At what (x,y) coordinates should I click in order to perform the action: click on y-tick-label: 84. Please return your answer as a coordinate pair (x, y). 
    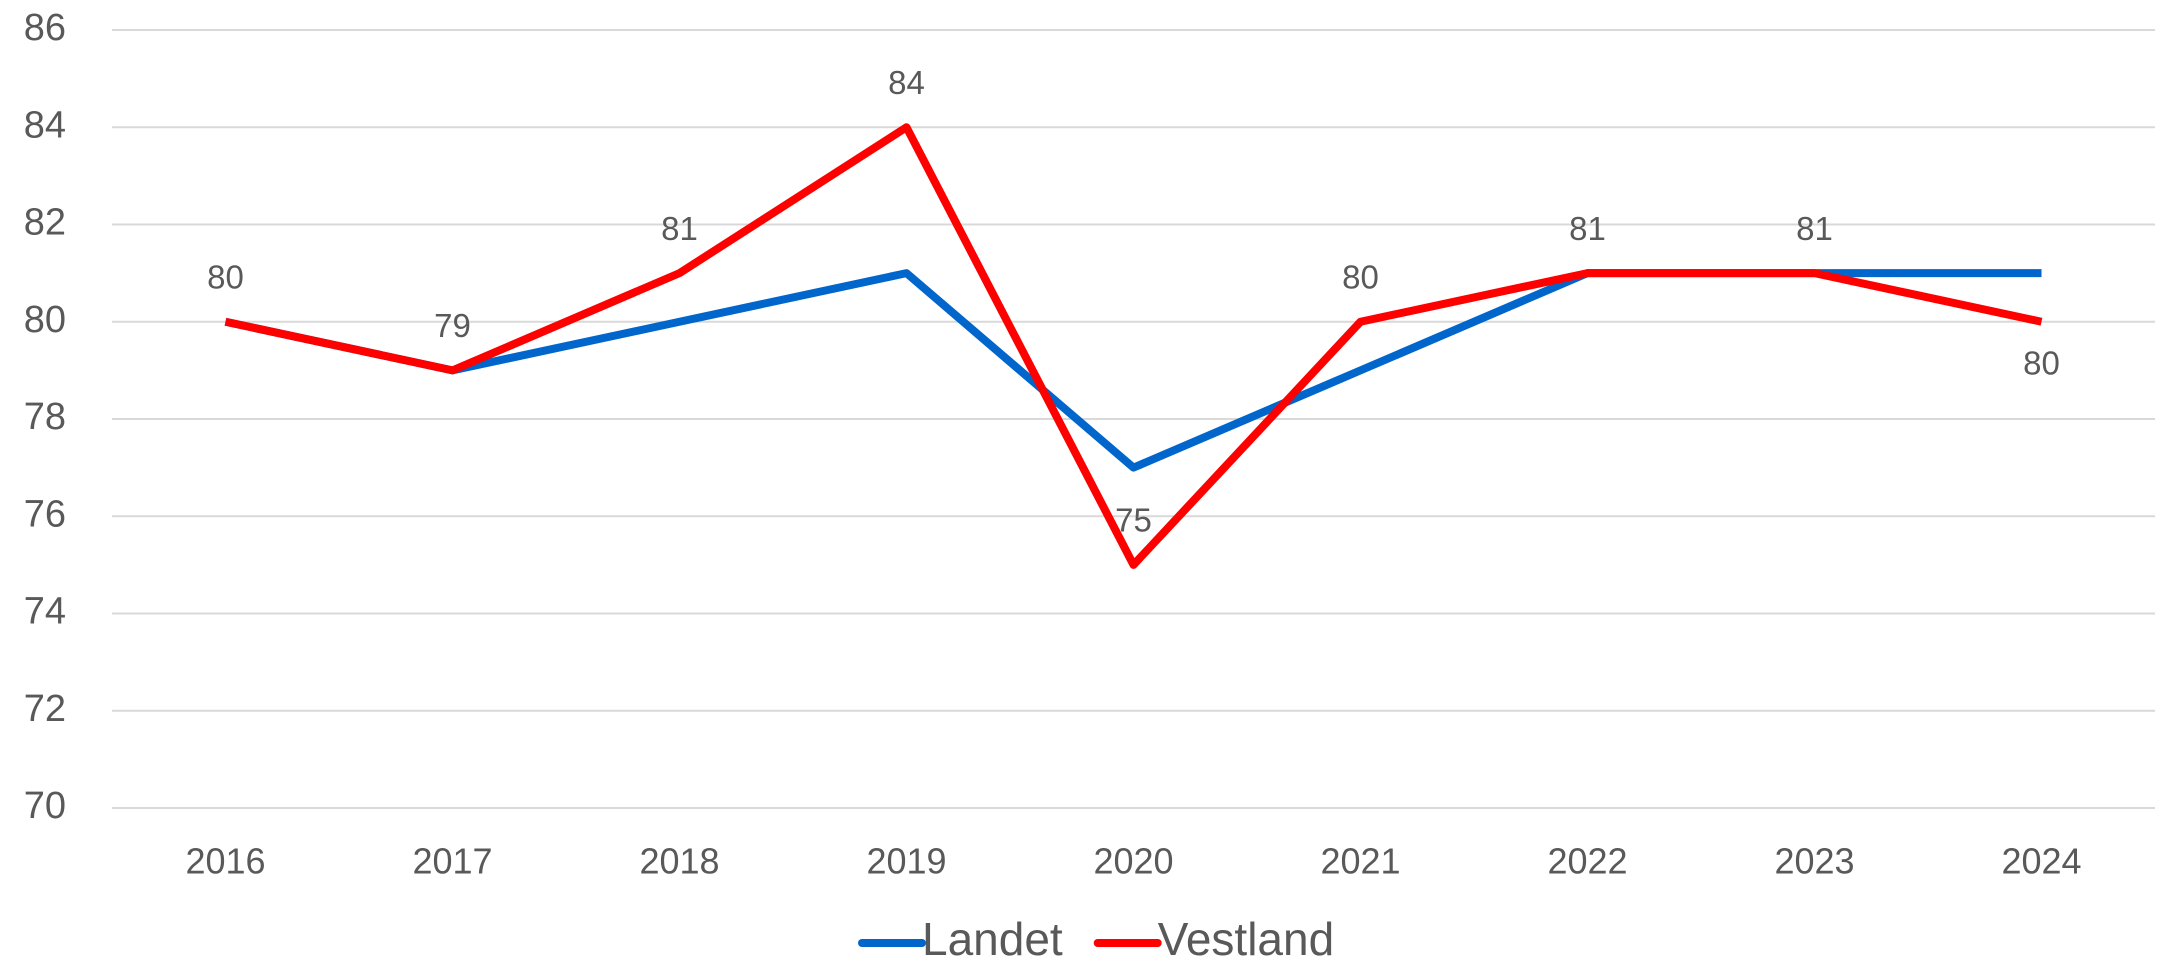
    Looking at the image, I should click on (45, 125).